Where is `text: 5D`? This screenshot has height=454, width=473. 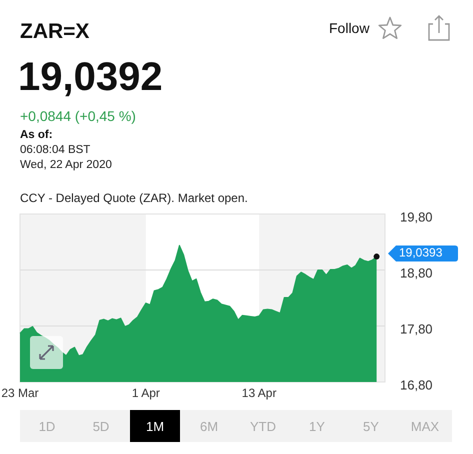
text: 5D is located at coordinates (101, 426).